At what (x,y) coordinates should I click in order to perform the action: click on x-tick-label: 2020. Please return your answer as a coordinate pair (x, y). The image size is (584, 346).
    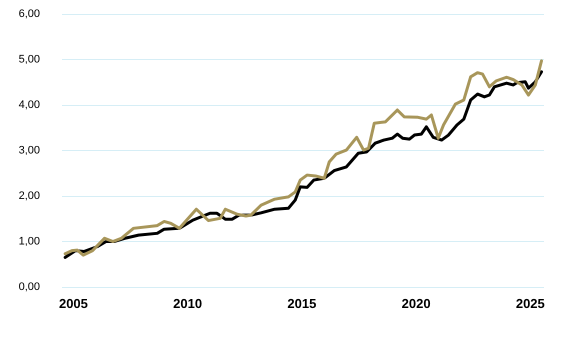
    Looking at the image, I should click on (416, 303).